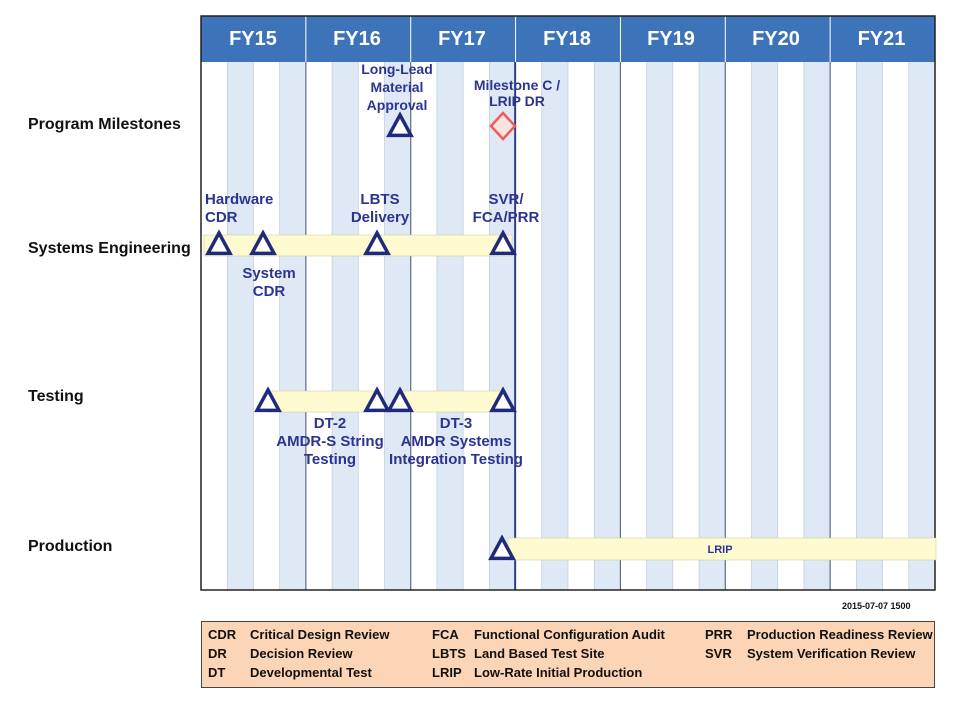 Image resolution: width=962 pixels, height=720 pixels. Describe the element at coordinates (379, 199) in the screenshot. I see `lbts-delivery-label-line-1: LBTS` at that location.